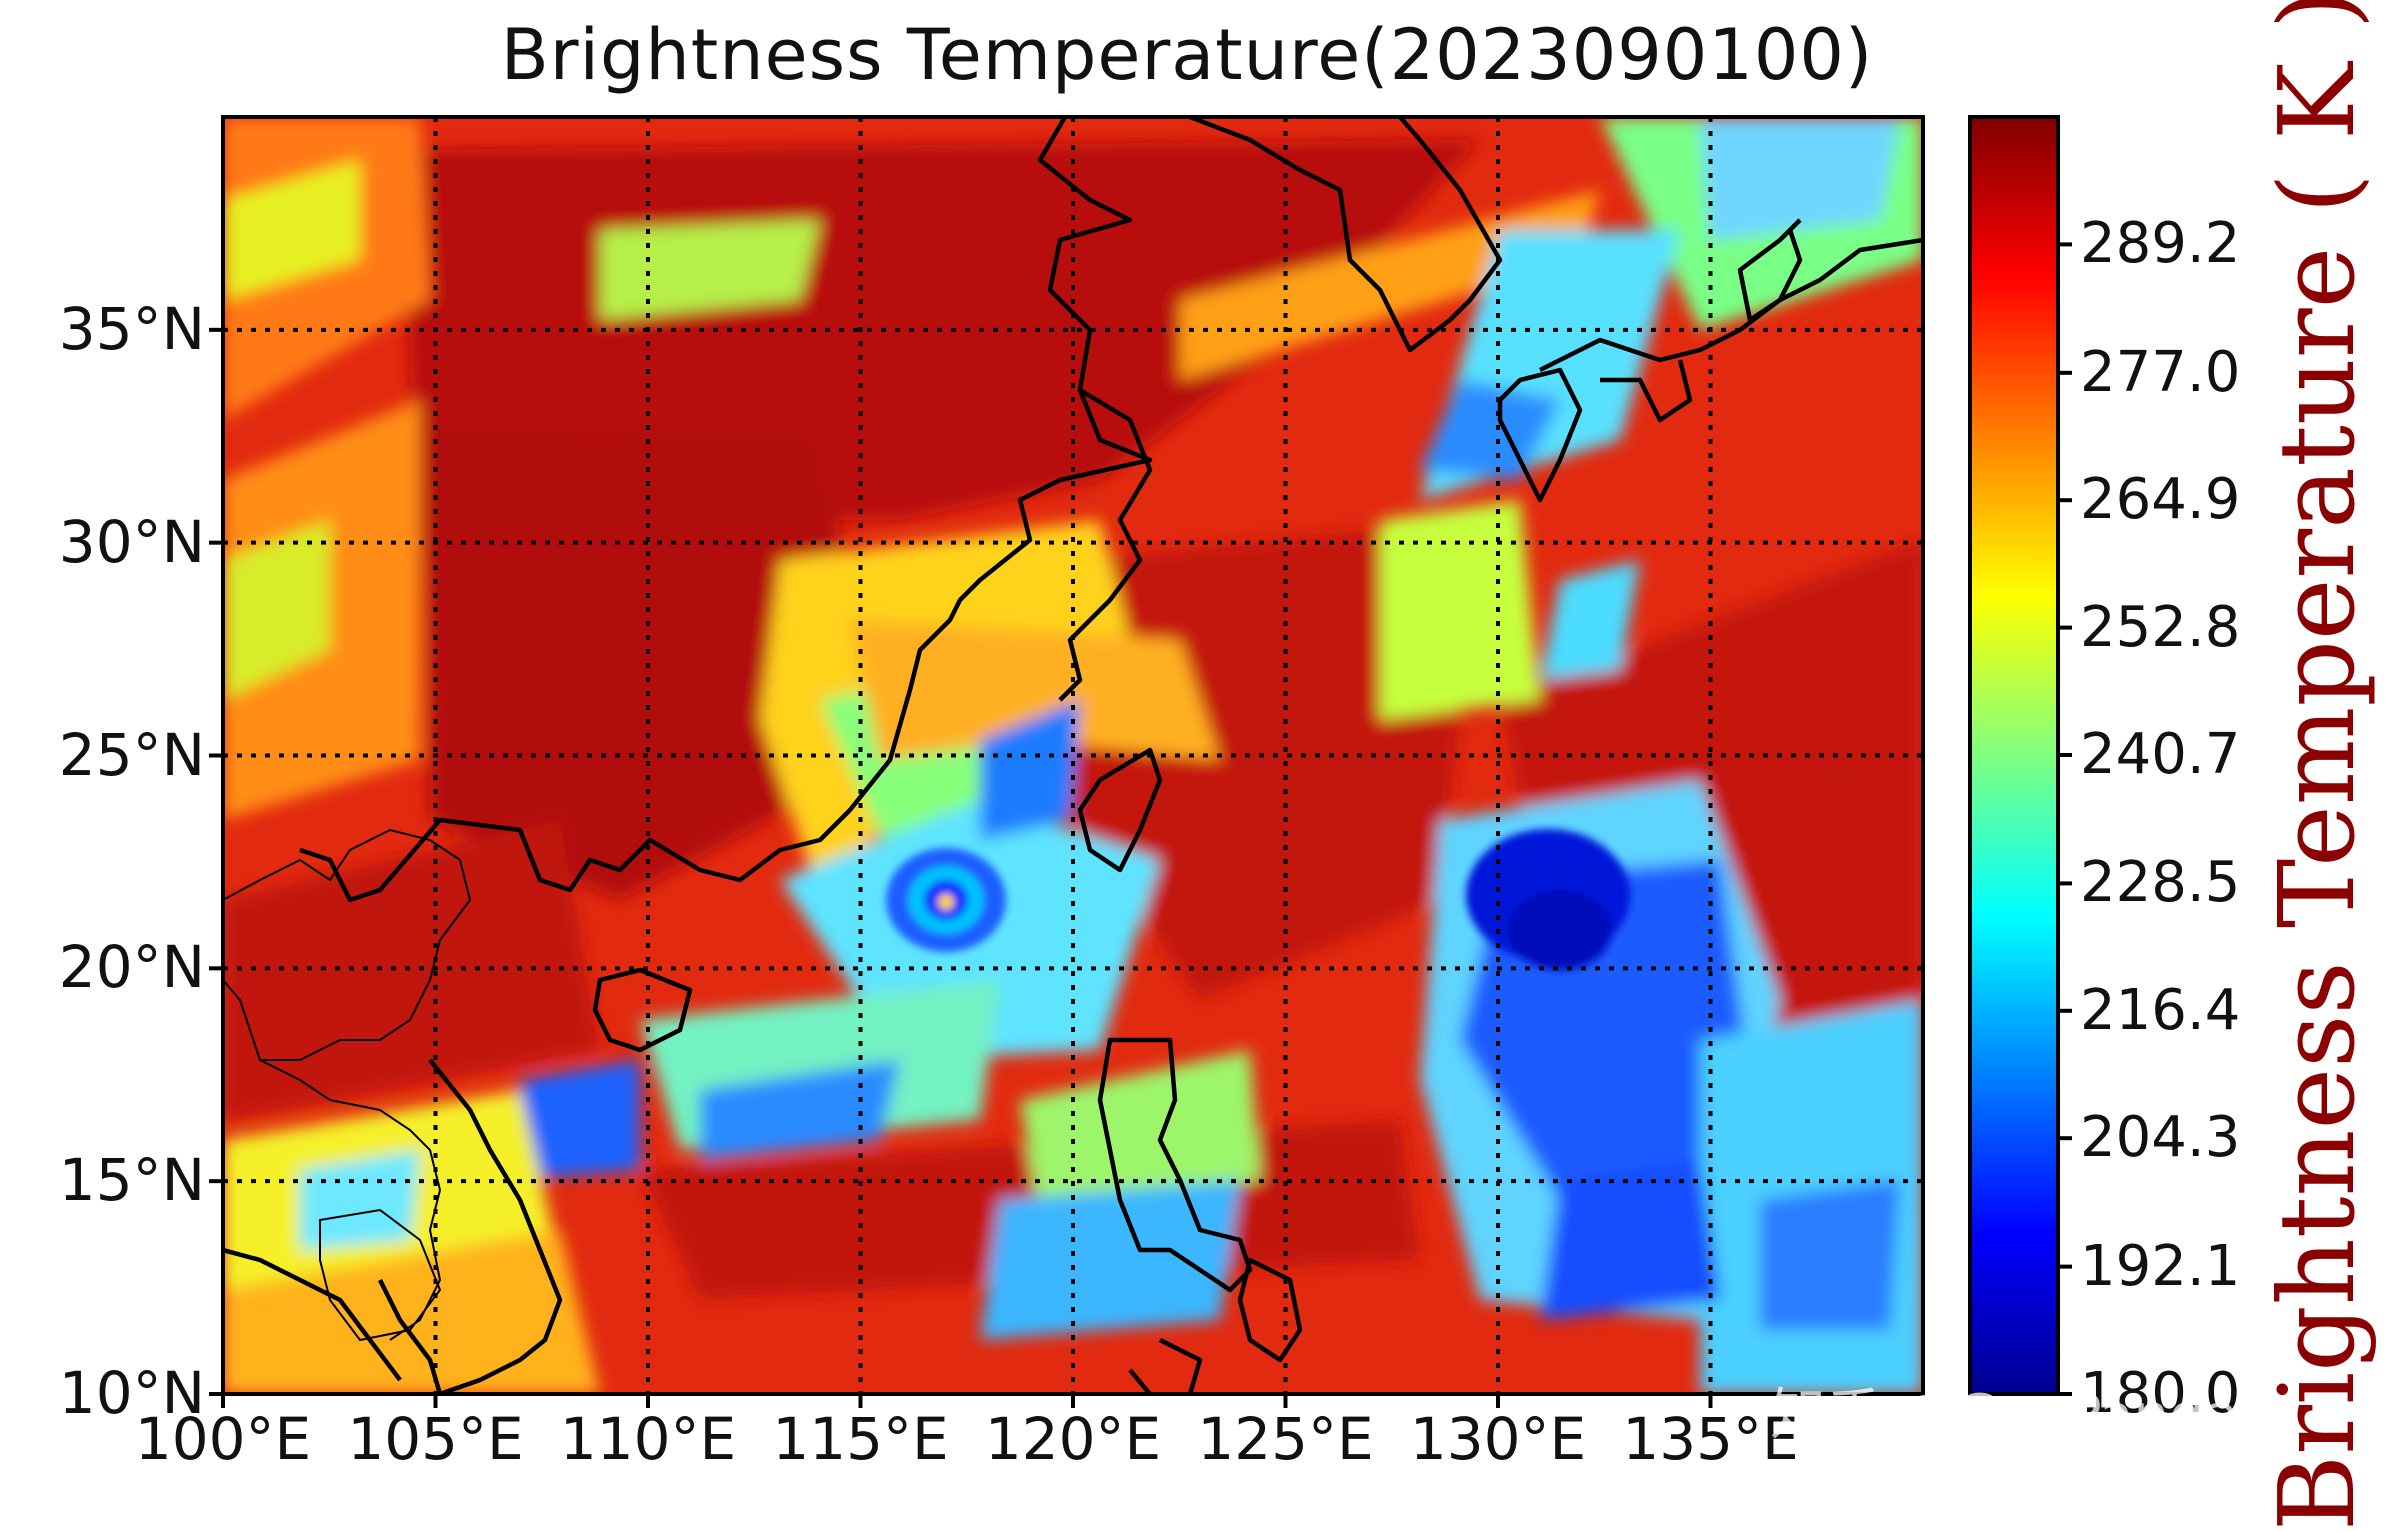 This screenshot has height=1531, width=2401. Describe the element at coordinates (1187, 55) in the screenshot. I see `map-title: Brightness Temperature(2023090100)` at that location.